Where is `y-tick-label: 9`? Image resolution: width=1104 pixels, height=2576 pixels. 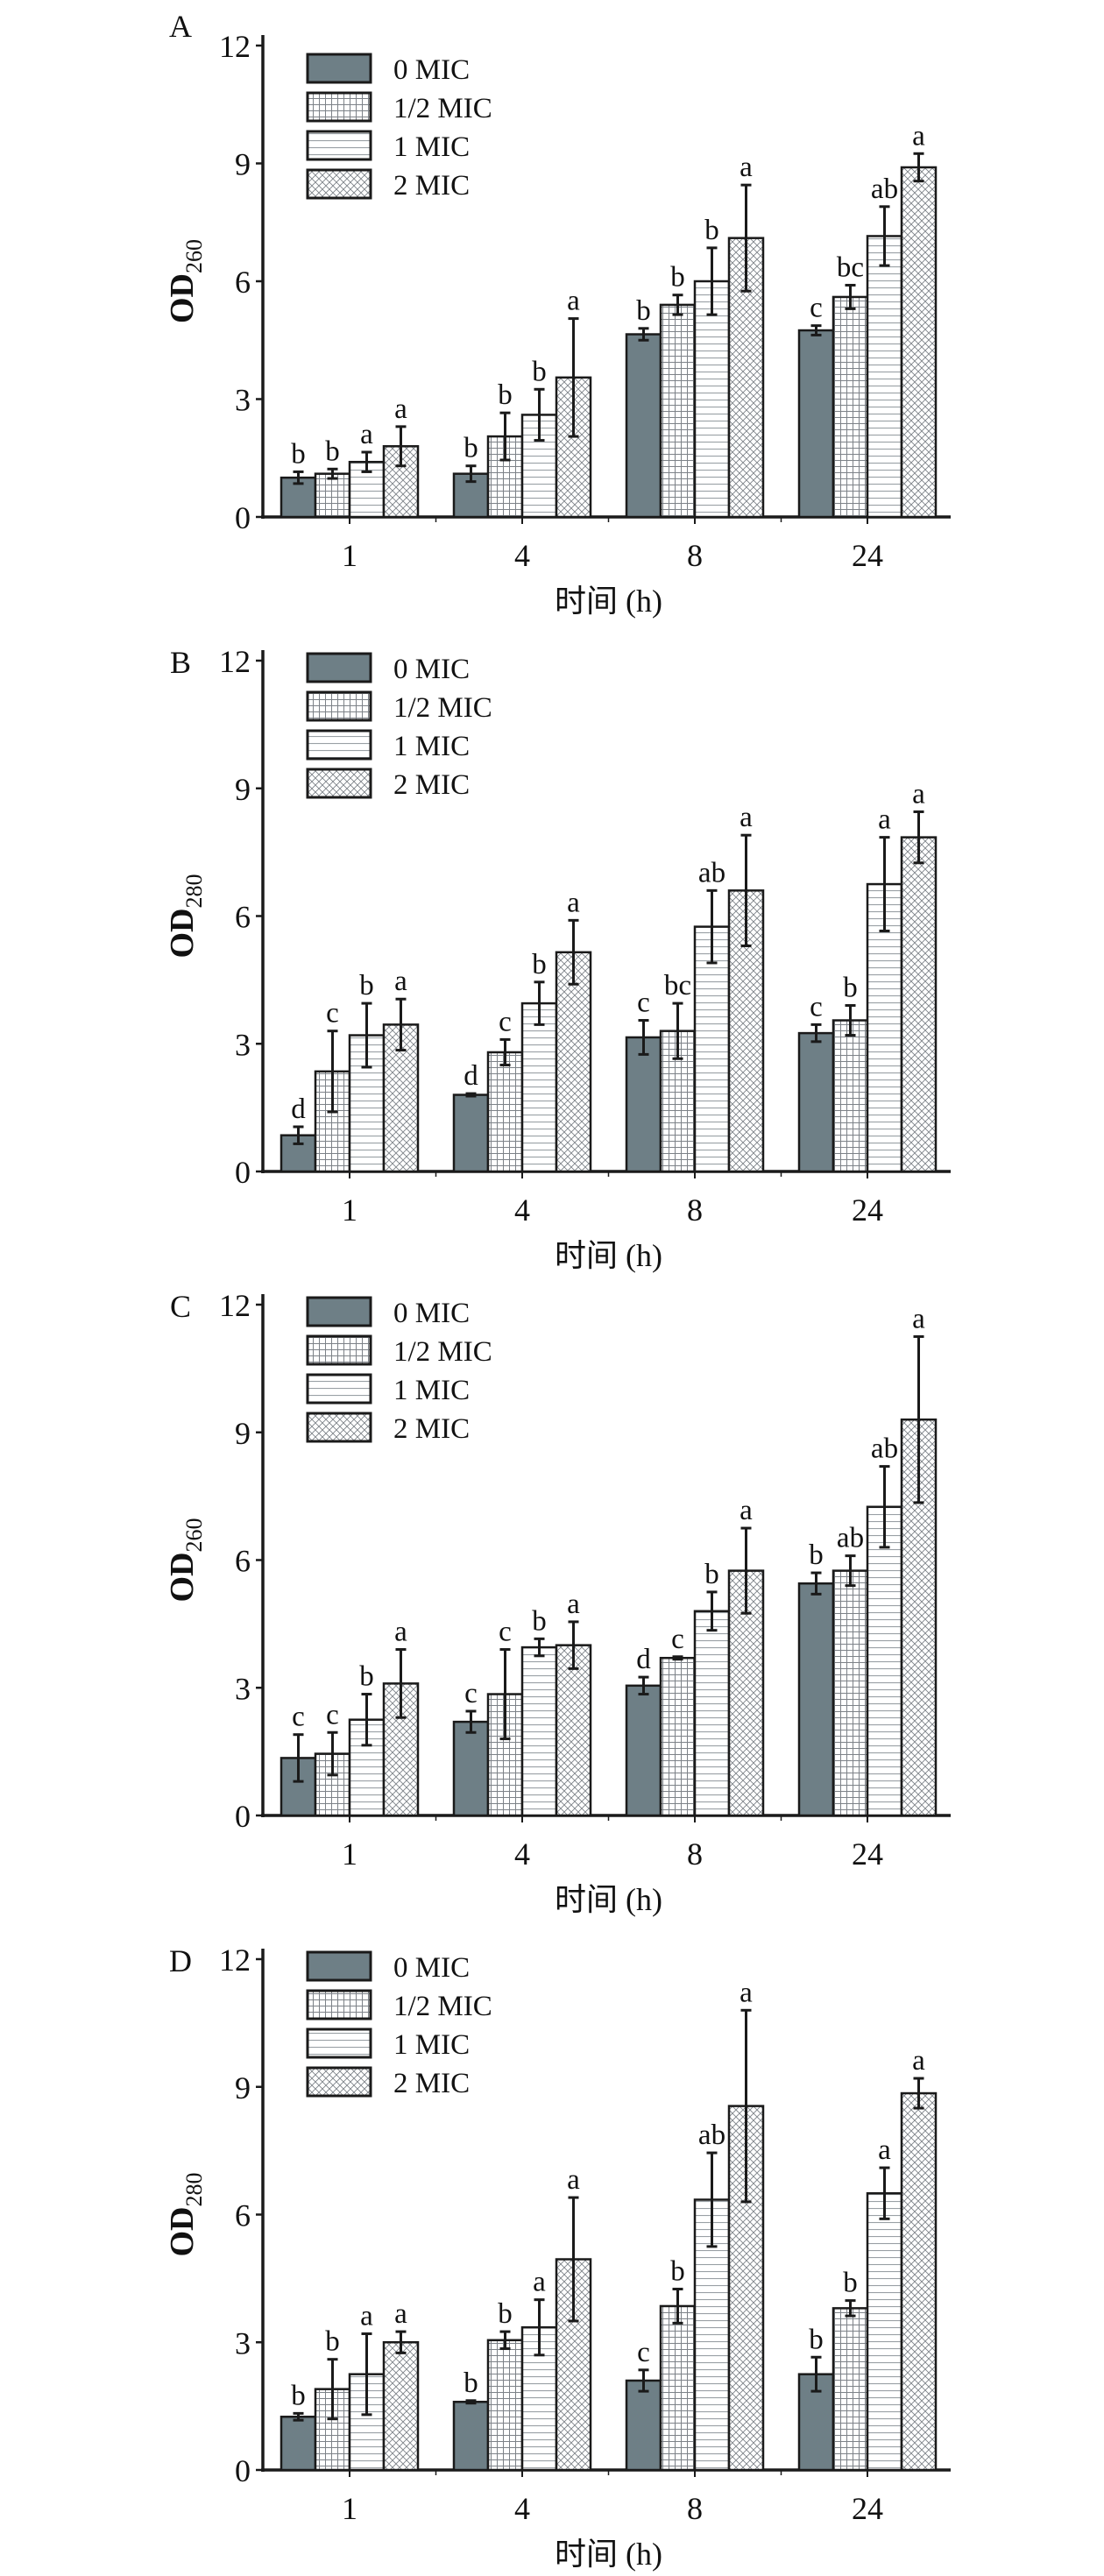 y-tick-label: 9 is located at coordinates (243, 2087).